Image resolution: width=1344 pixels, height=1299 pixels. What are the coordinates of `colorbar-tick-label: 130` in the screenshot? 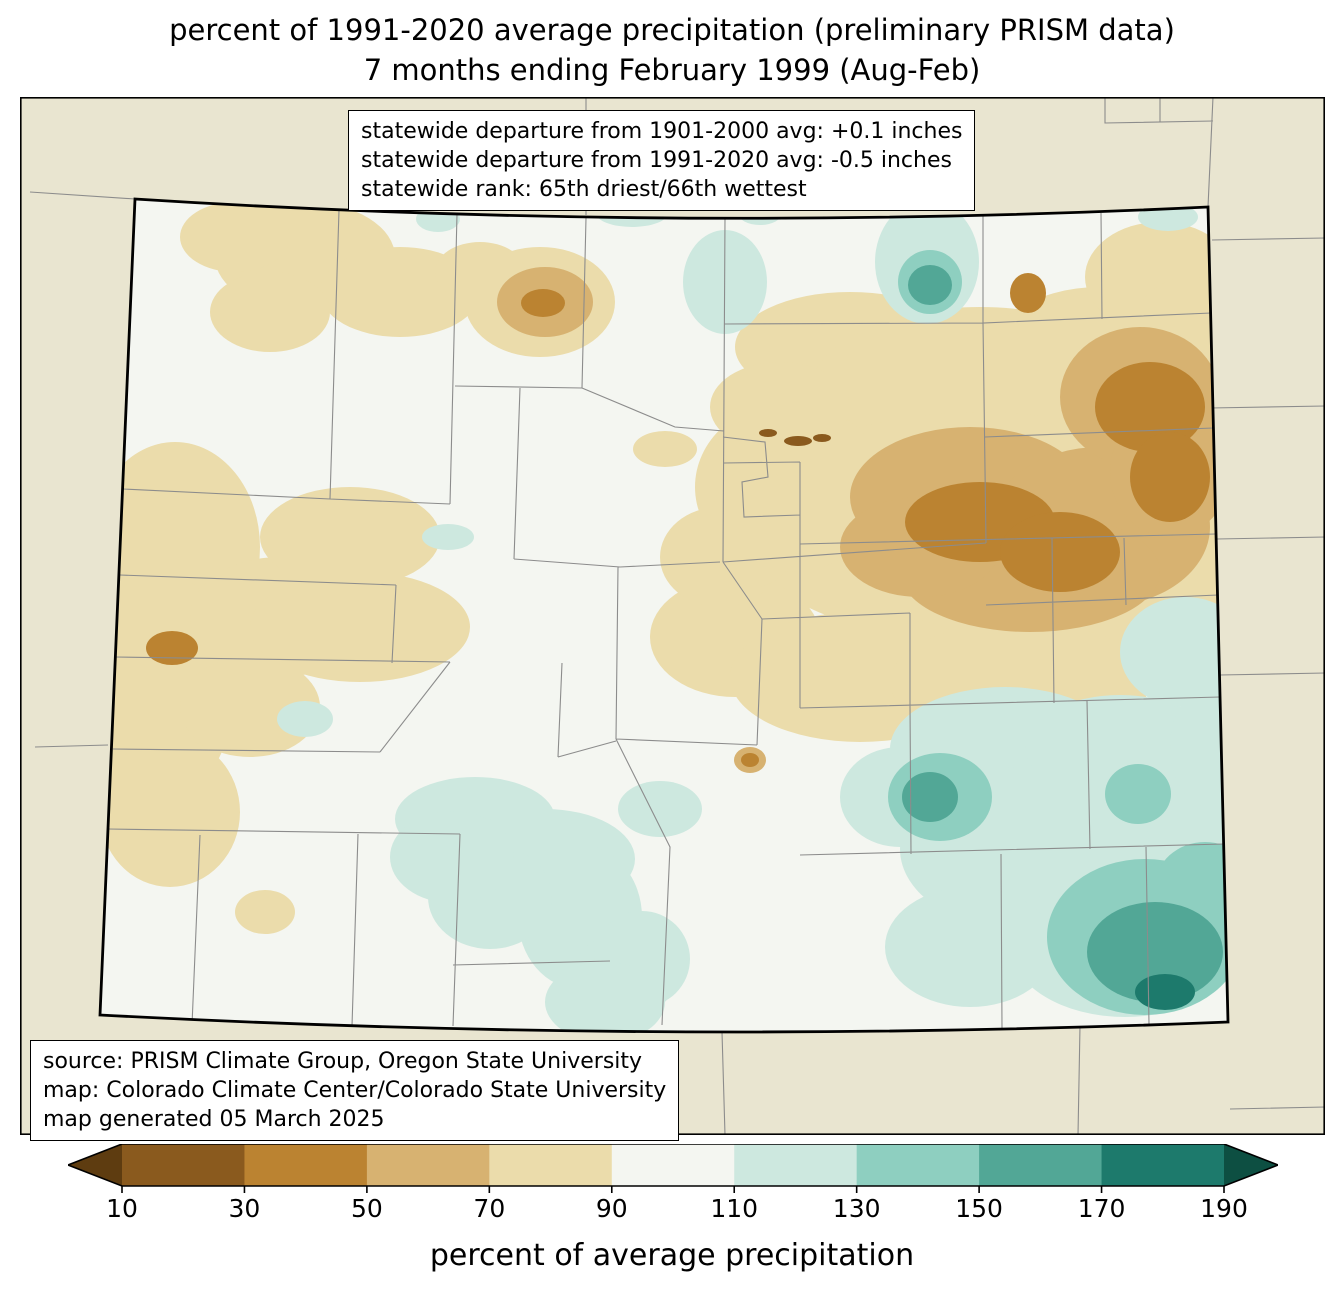 It's located at (856, 1208).